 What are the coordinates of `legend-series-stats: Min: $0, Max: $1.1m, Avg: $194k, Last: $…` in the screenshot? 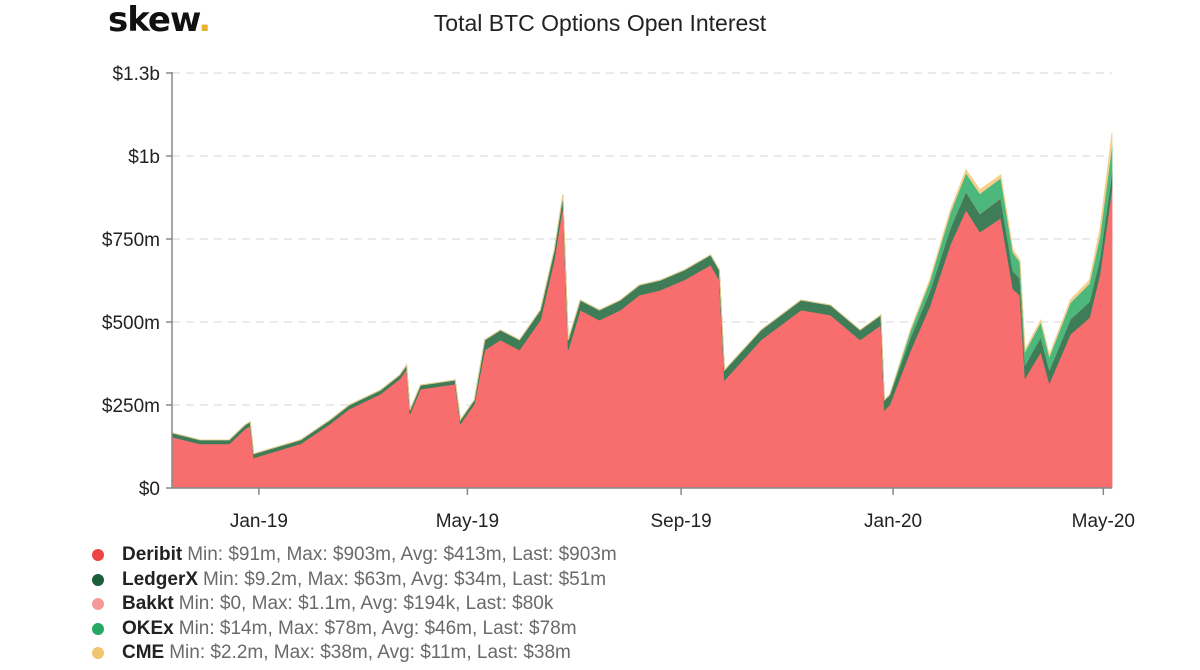 It's located at (366, 603).